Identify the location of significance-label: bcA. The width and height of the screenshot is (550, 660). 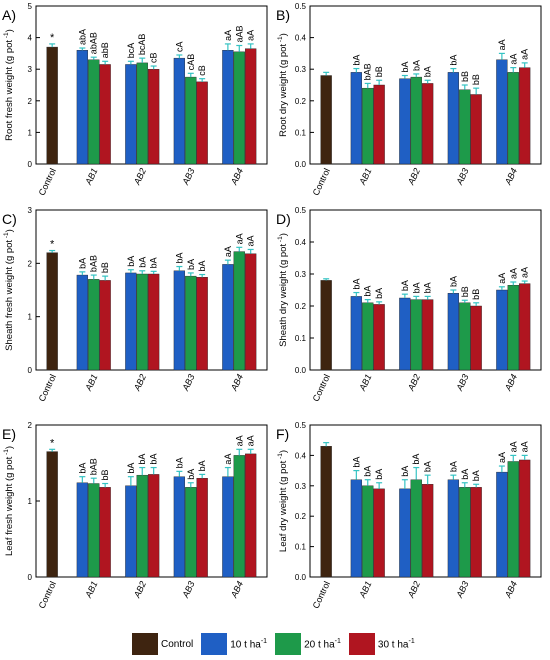
(131, 51).